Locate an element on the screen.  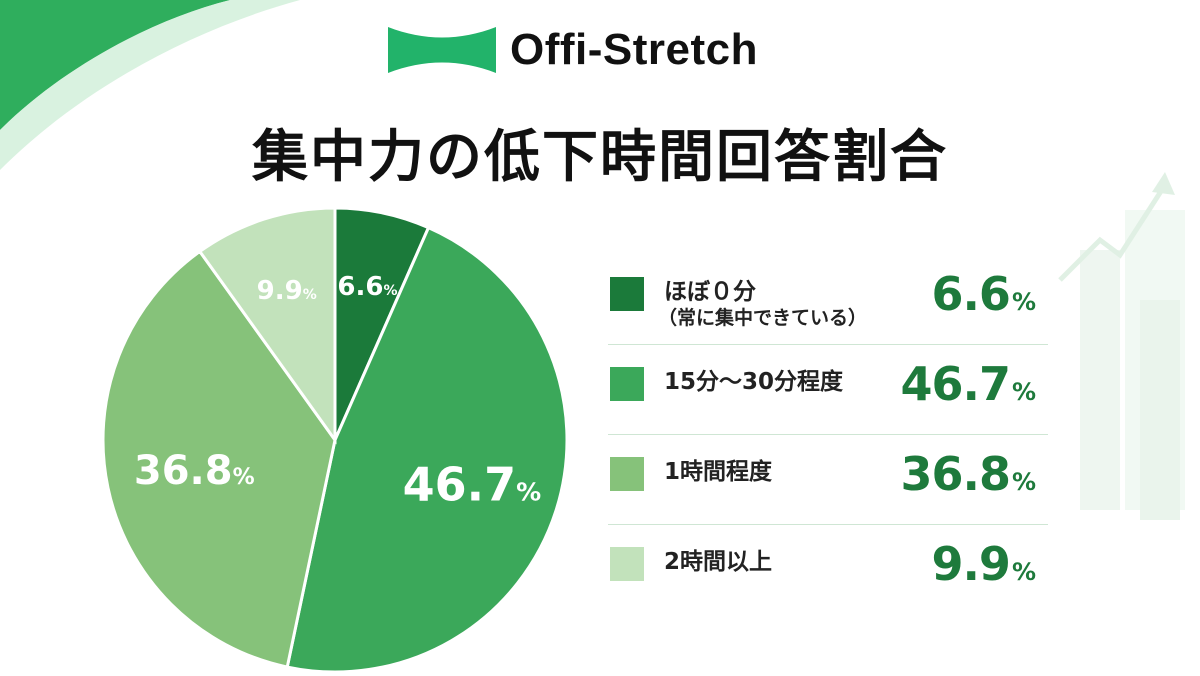
top-left-swoosh-light is located at coordinates (150, 85).